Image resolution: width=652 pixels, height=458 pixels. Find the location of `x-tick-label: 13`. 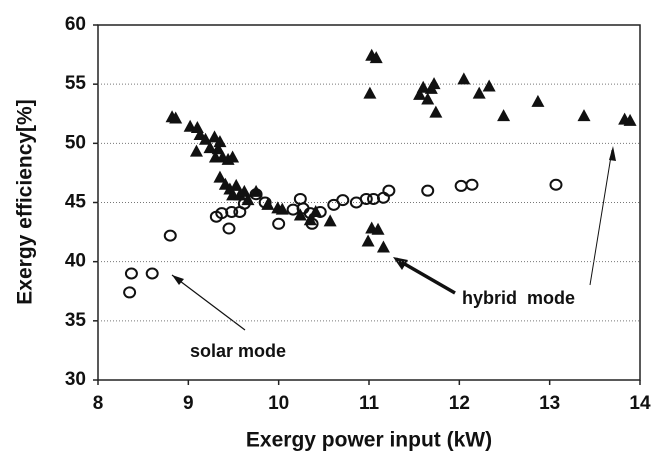

x-tick-label: 13 is located at coordinates (549, 403).